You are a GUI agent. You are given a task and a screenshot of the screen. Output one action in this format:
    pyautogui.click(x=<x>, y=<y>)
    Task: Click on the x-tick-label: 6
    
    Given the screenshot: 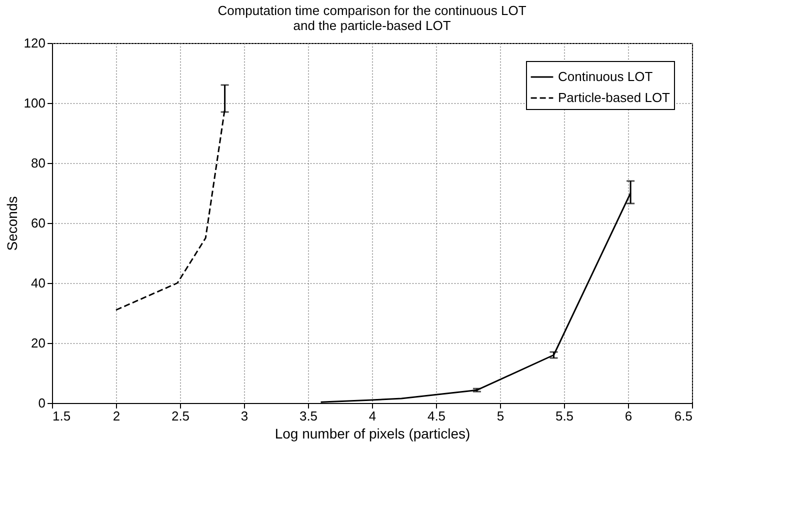 What is the action you would take?
    pyautogui.click(x=628, y=416)
    